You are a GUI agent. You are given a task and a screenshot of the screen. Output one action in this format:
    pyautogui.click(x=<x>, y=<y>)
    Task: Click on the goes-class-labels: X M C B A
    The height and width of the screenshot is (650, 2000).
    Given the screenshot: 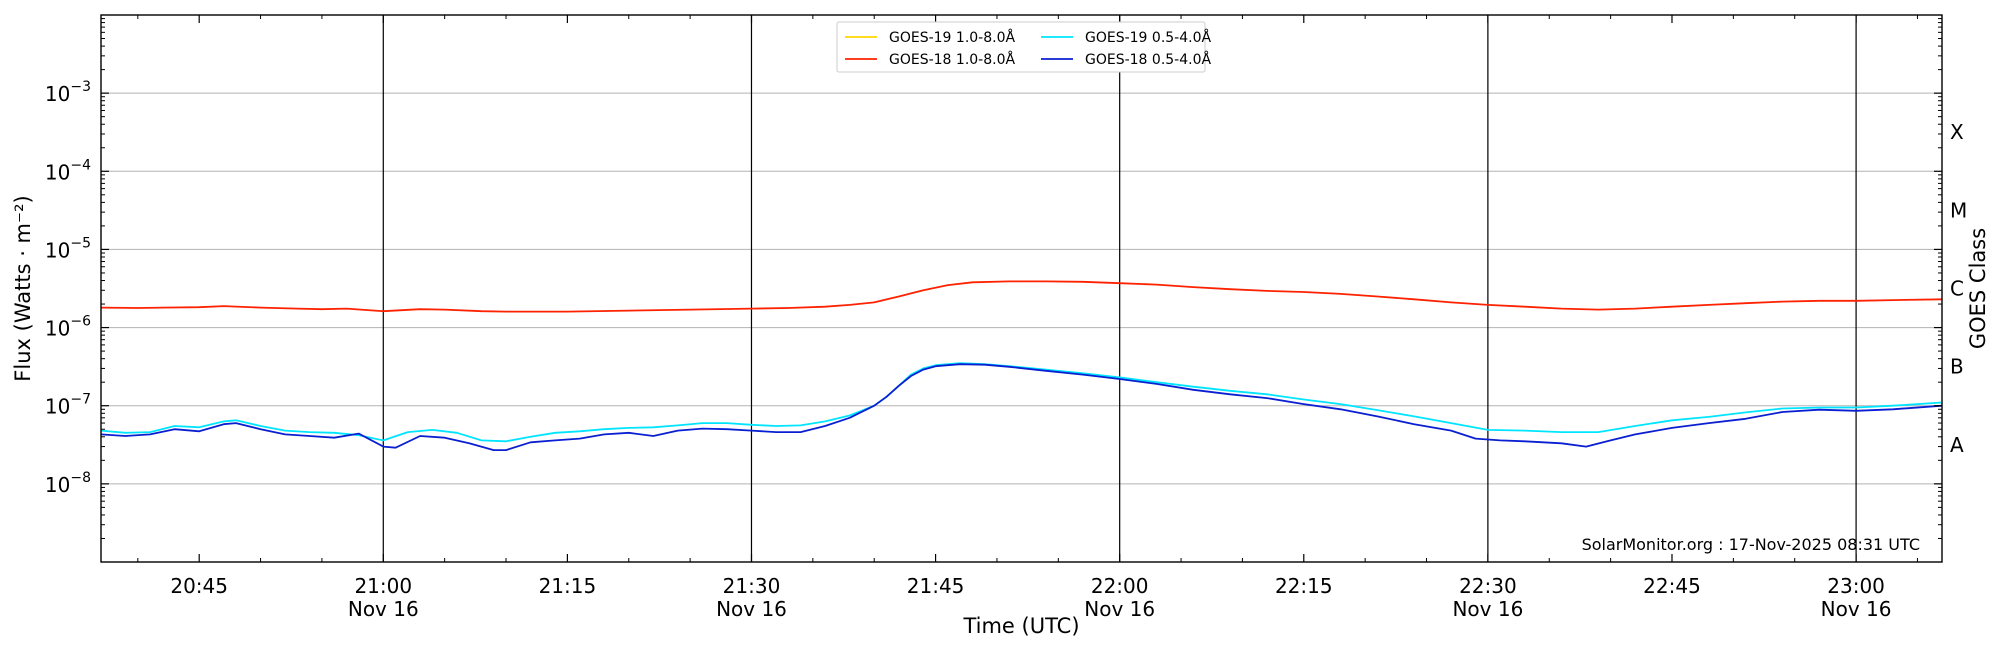 What is the action you would take?
    pyautogui.click(x=1958, y=288)
    